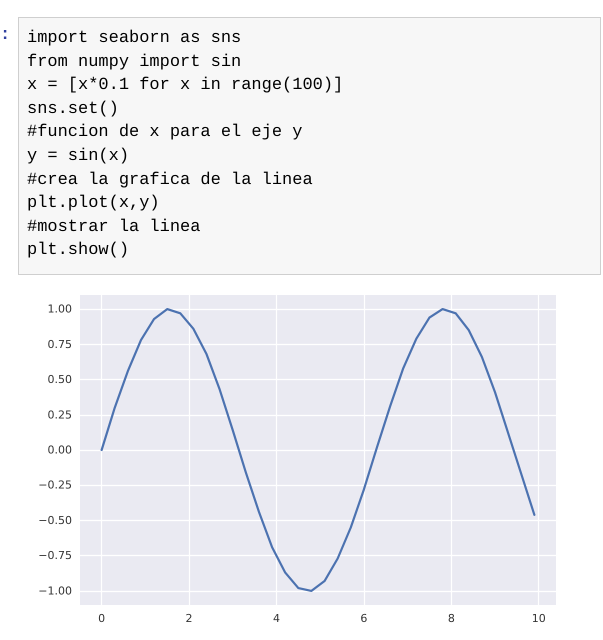 The width and height of the screenshot is (603, 640). Describe the element at coordinates (78, 251) in the screenshot. I see `text: plt.show()` at that location.